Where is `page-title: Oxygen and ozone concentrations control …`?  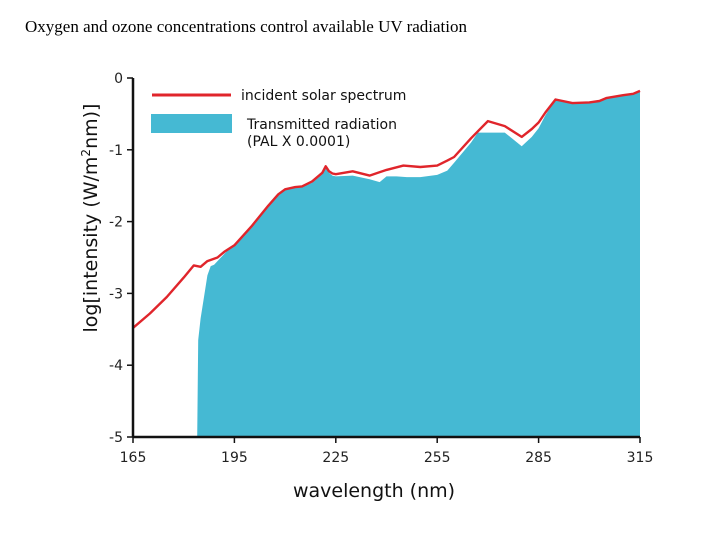 page-title: Oxygen and ozone concentrations control … is located at coordinates (246, 26).